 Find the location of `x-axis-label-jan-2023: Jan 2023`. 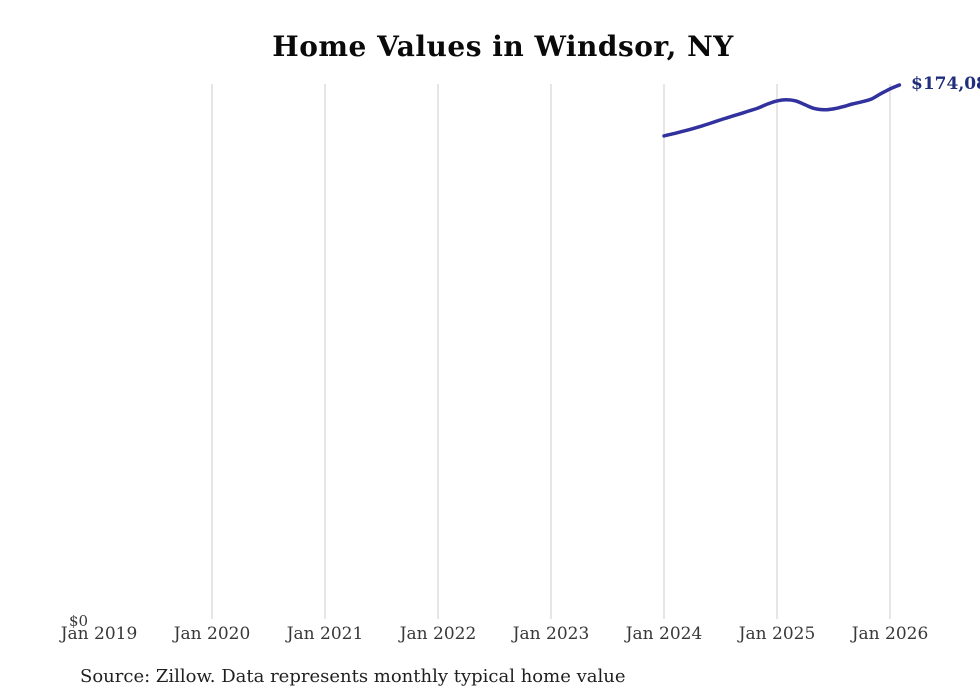

x-axis-label-jan-2023: Jan 2023 is located at coordinates (551, 634).